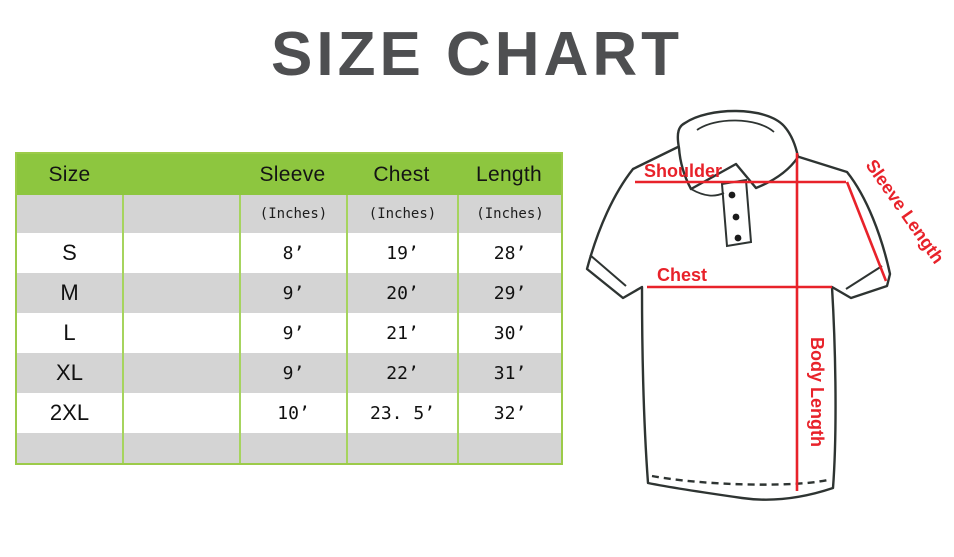 This screenshot has height=557, width=954. I want to click on table-row-xl: XL 9’ 22’ 31’, so click(289, 373).